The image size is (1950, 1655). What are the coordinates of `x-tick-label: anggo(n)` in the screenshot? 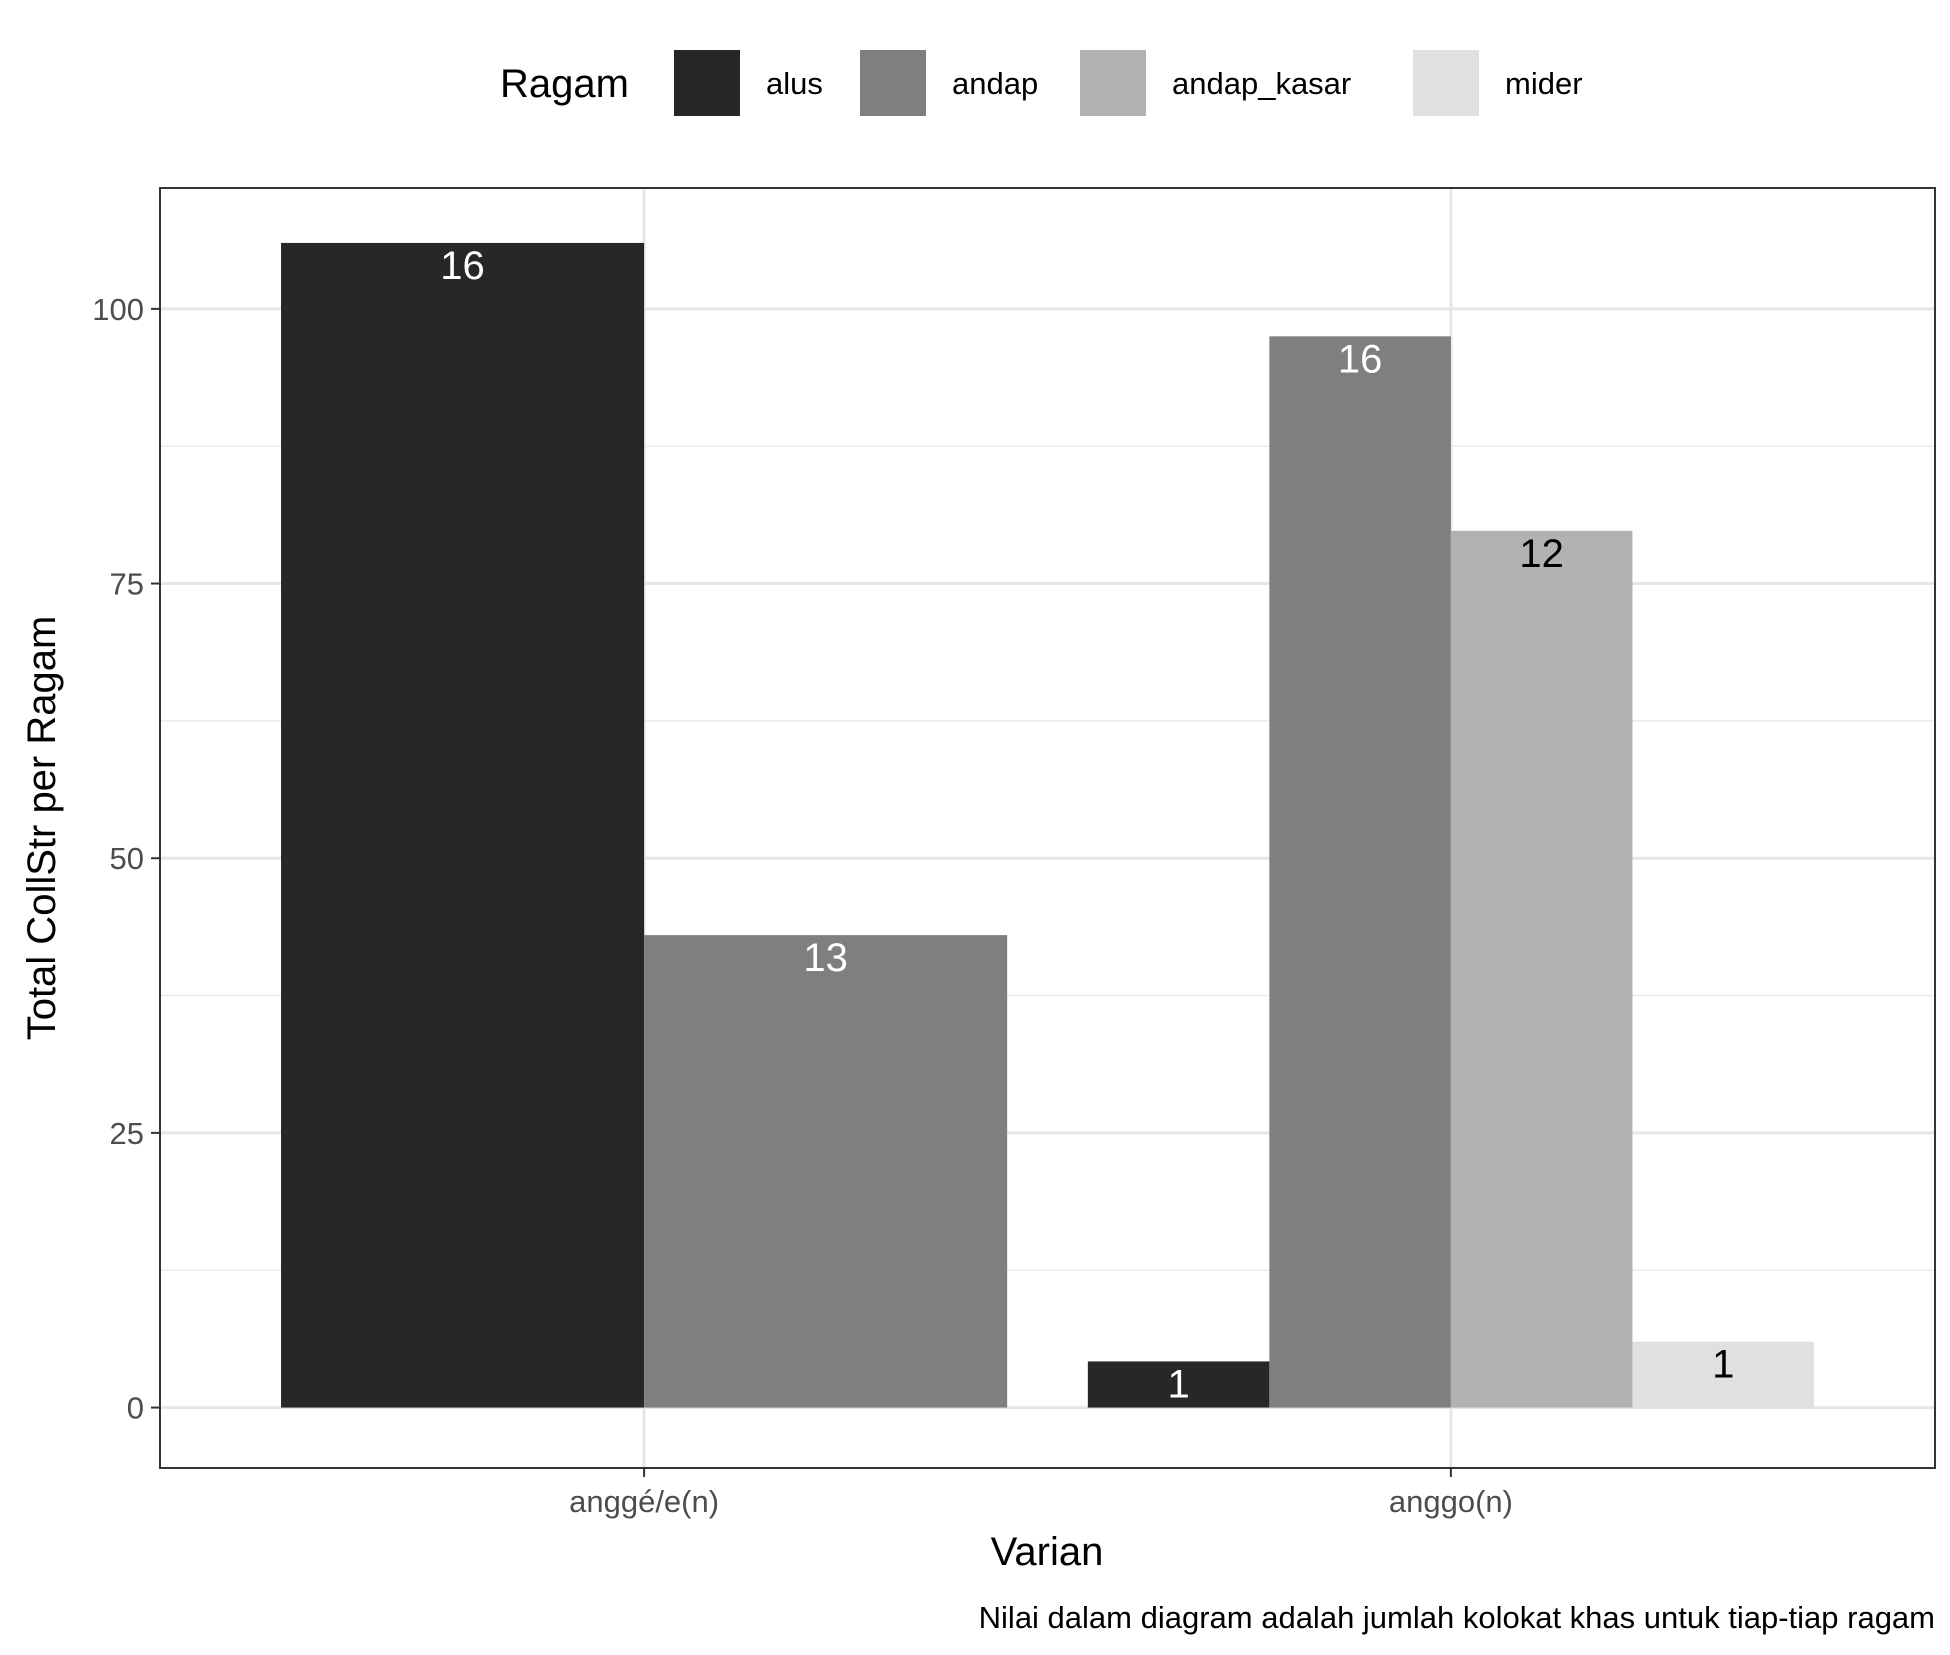 It's located at (1451, 1501).